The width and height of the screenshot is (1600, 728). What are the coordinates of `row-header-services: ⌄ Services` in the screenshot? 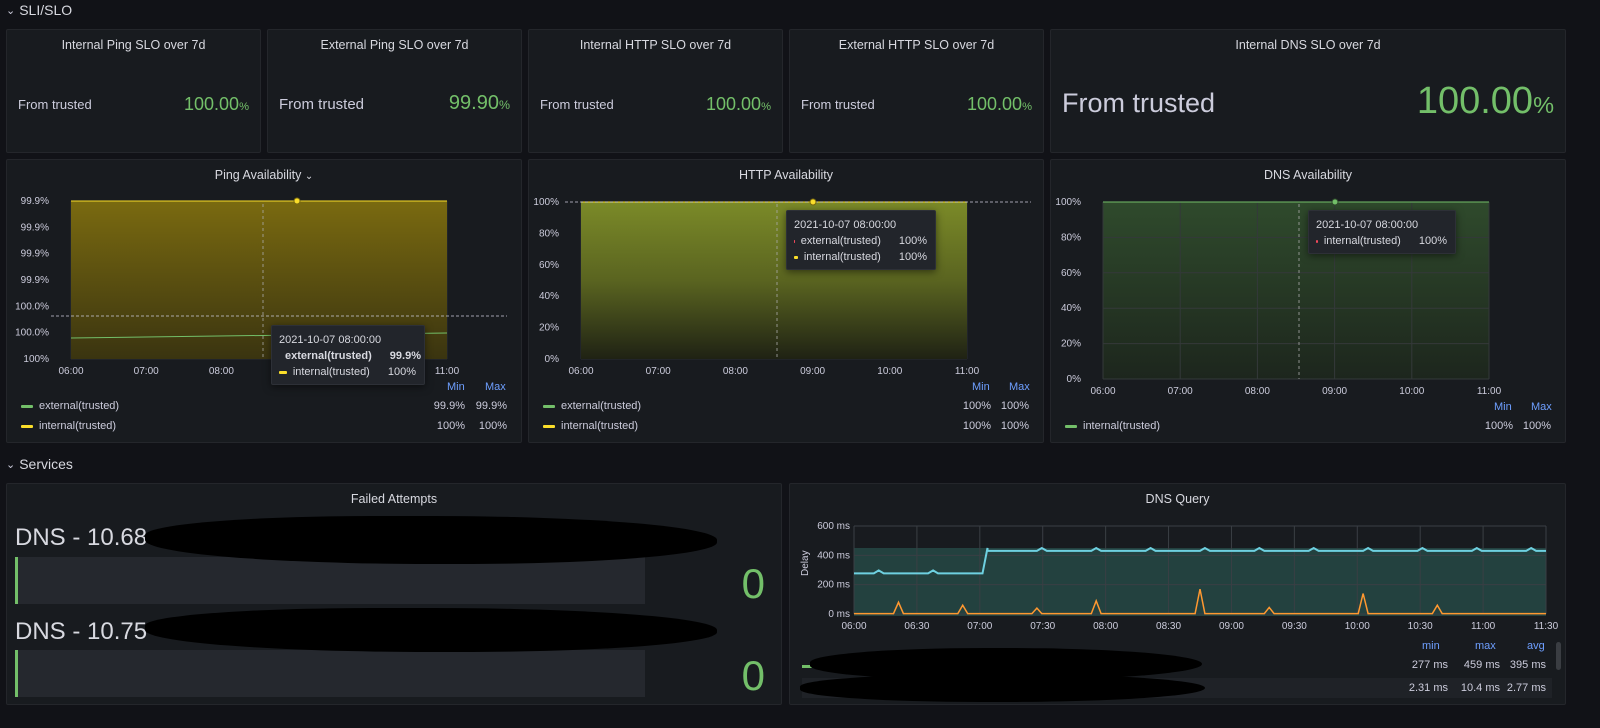 It's located at (39, 464).